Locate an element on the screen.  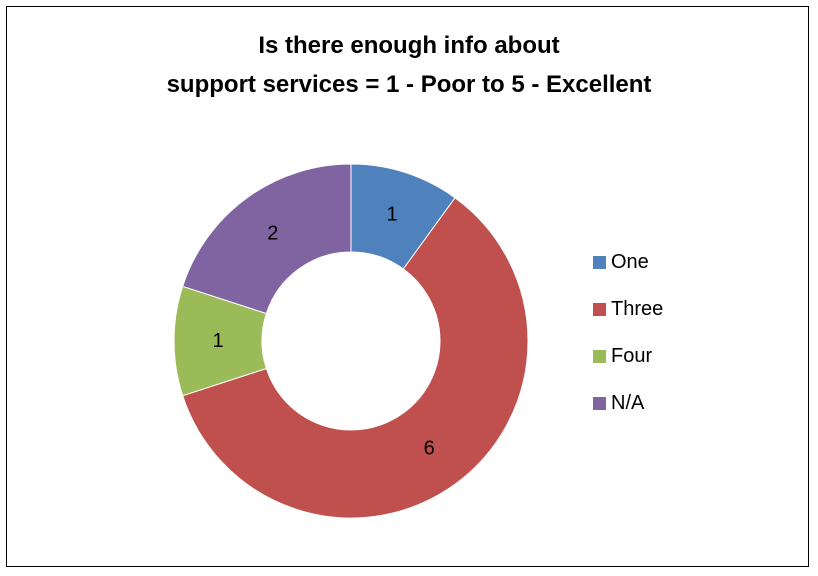
legend-item-four: Four is located at coordinates (622, 356).